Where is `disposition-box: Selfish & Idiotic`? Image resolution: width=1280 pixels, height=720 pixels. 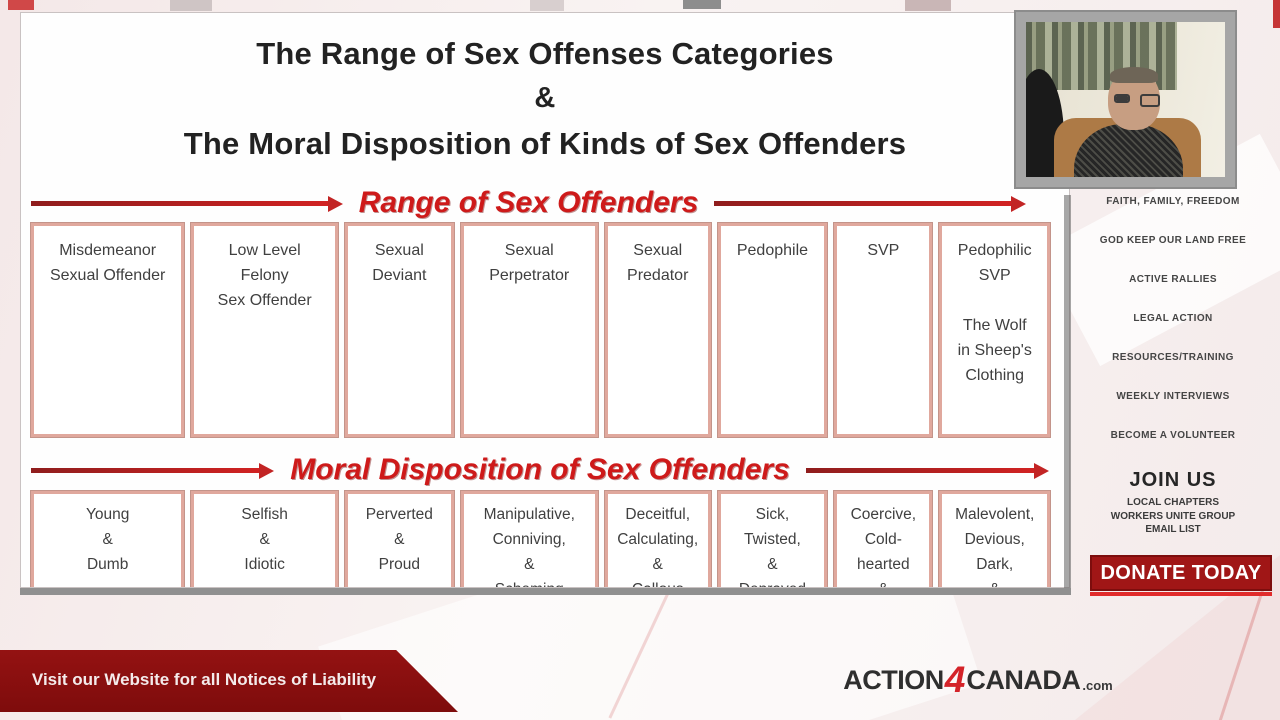
disposition-box: Selfish & Idiotic is located at coordinates (264, 538).